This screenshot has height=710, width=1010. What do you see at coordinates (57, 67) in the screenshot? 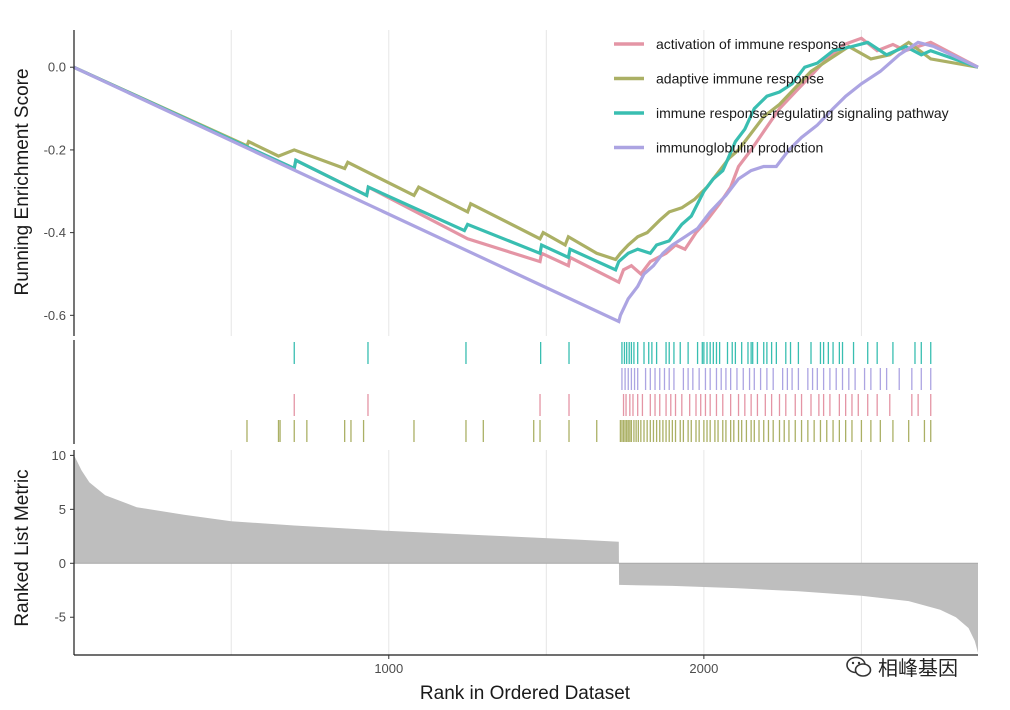
I see `es-y-tick-label: 0.0` at bounding box center [57, 67].